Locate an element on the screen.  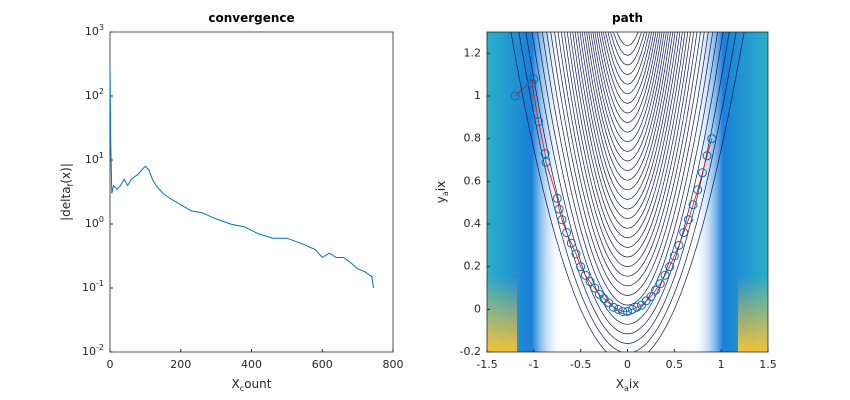
y-tick-label: 10² is located at coordinates (94, 95).